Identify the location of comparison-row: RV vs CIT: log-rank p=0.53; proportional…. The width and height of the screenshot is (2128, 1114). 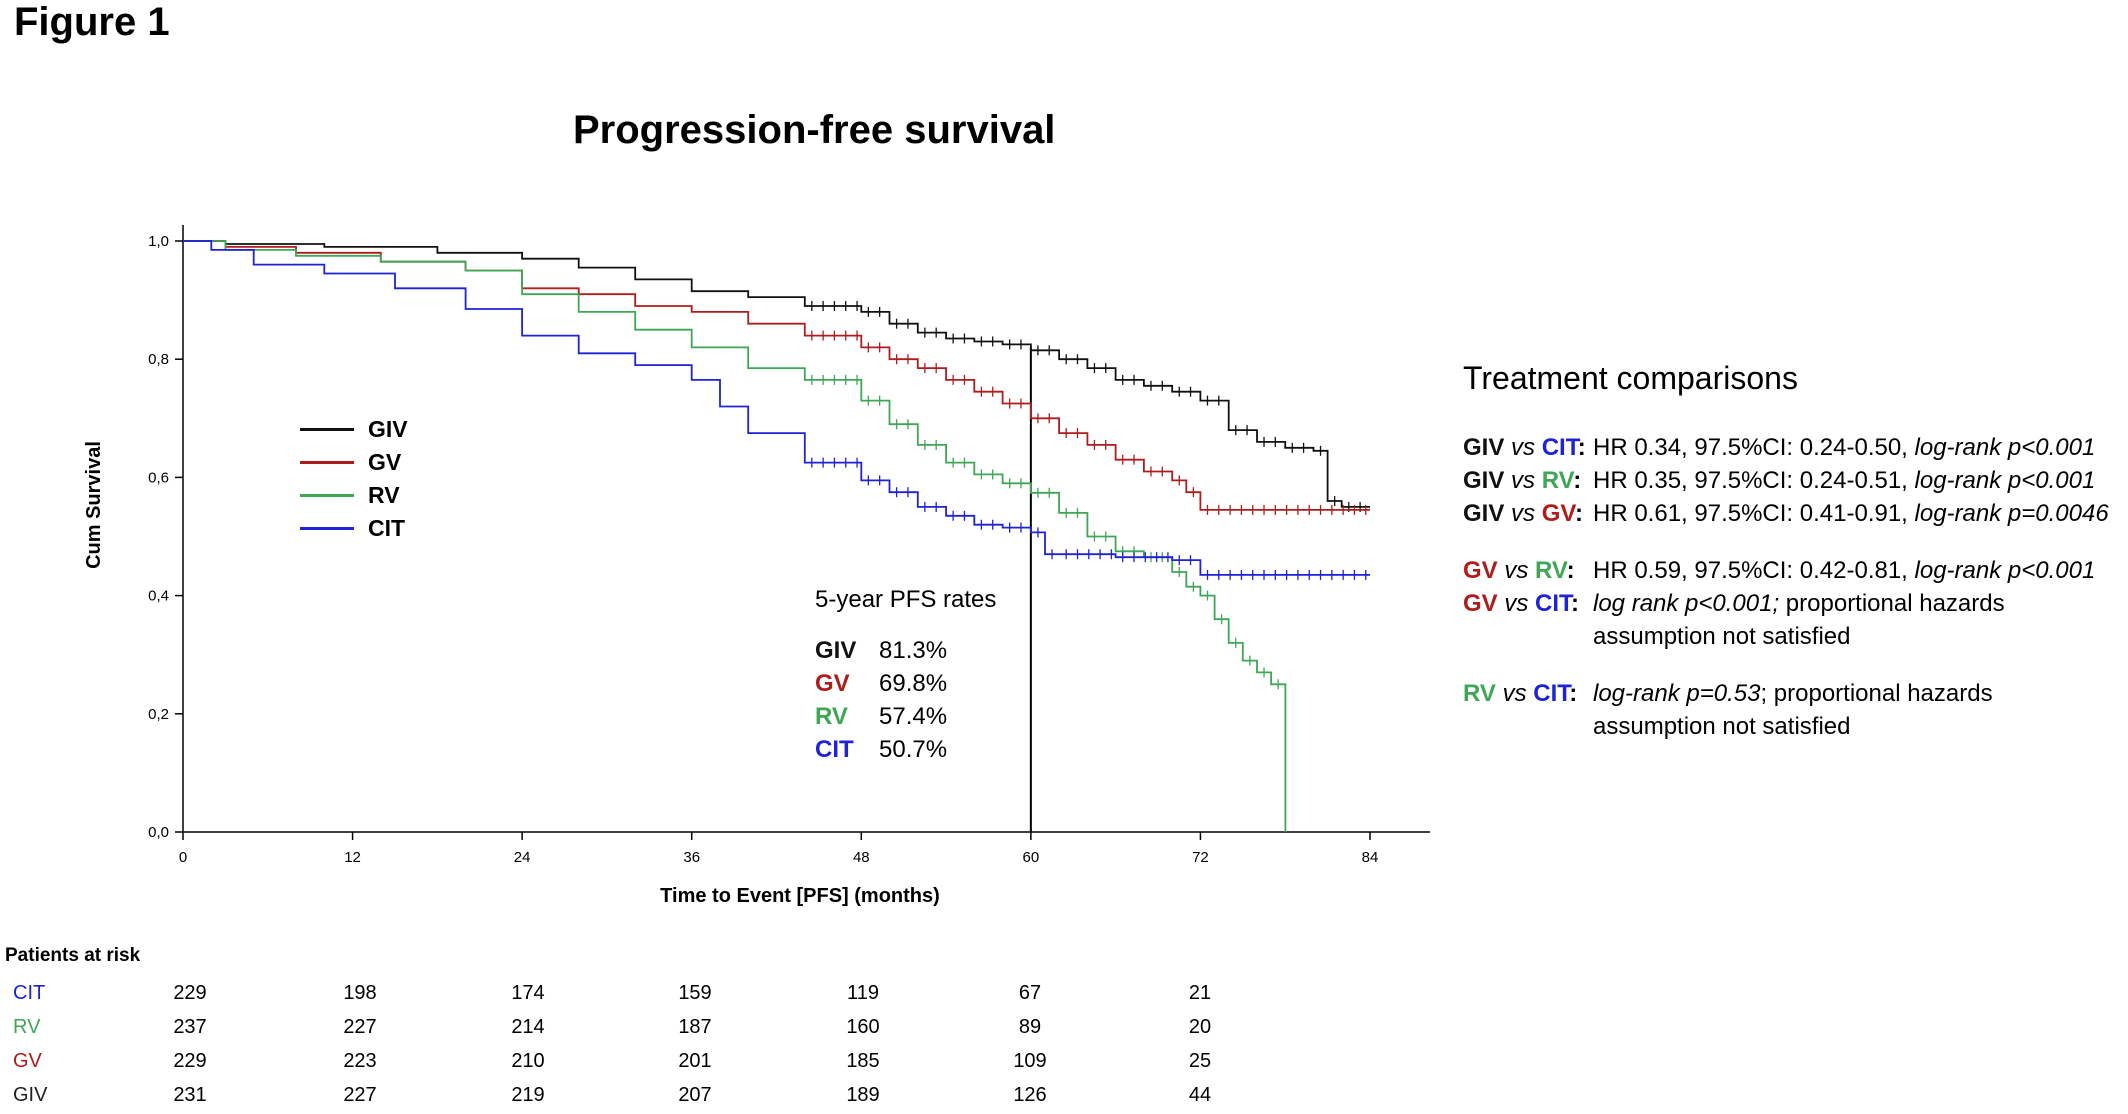
(1786, 693).